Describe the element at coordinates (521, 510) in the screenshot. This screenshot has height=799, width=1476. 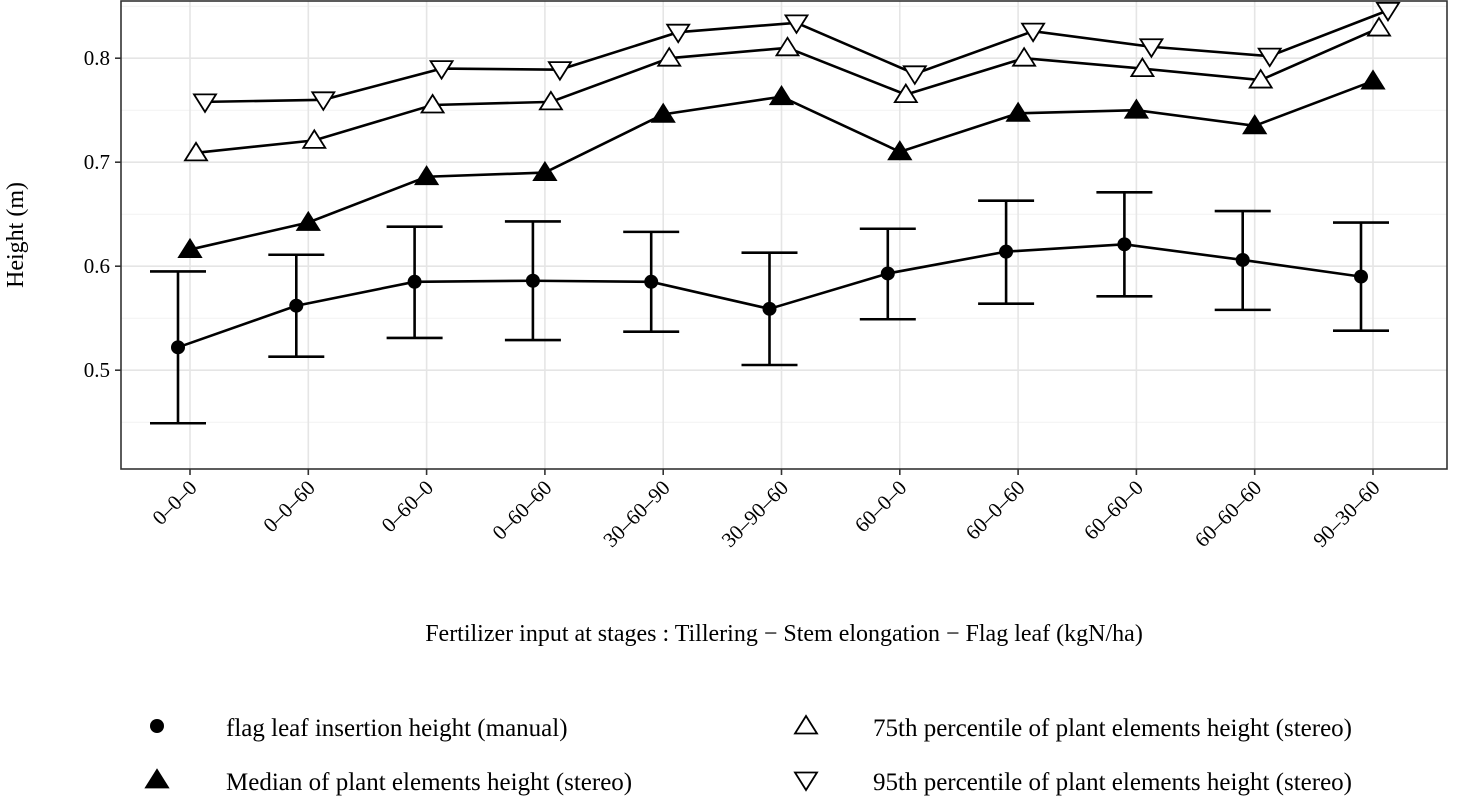
I see `x-tick-label: 0–60–60` at that location.